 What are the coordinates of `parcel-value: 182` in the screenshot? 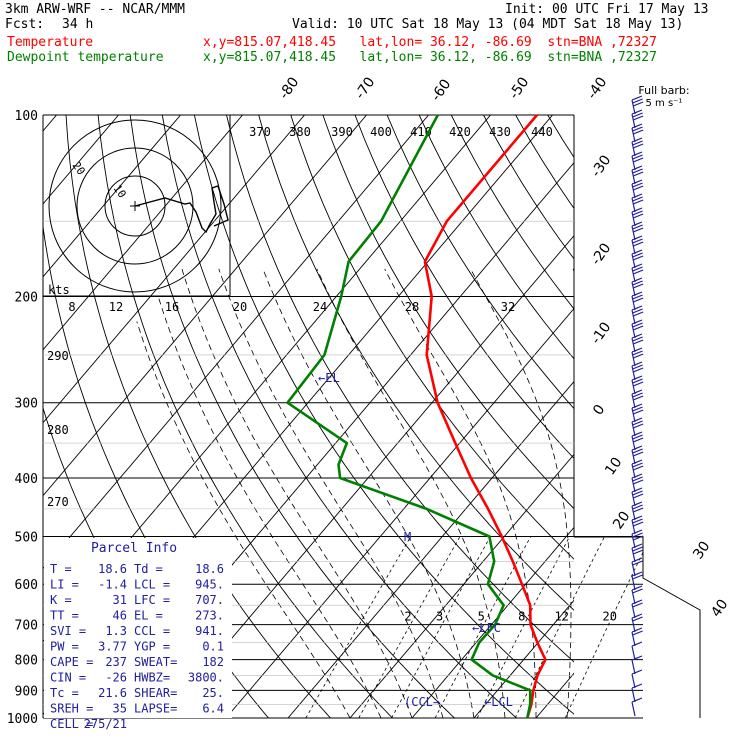 It's located at (213, 662).